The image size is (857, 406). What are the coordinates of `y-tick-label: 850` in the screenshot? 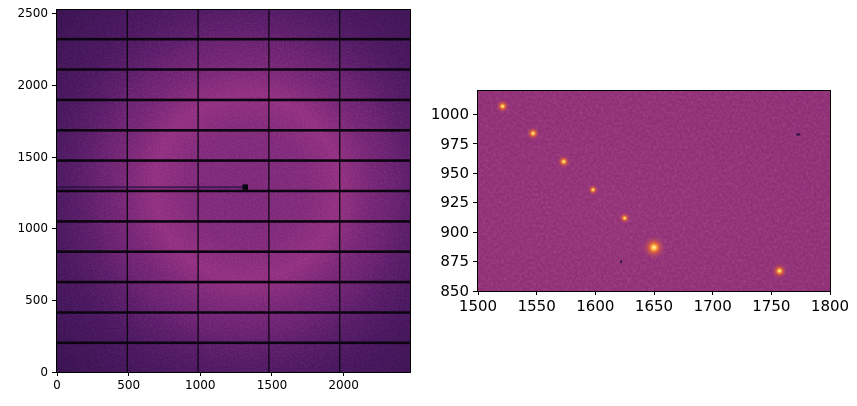 It's located at (454, 290).